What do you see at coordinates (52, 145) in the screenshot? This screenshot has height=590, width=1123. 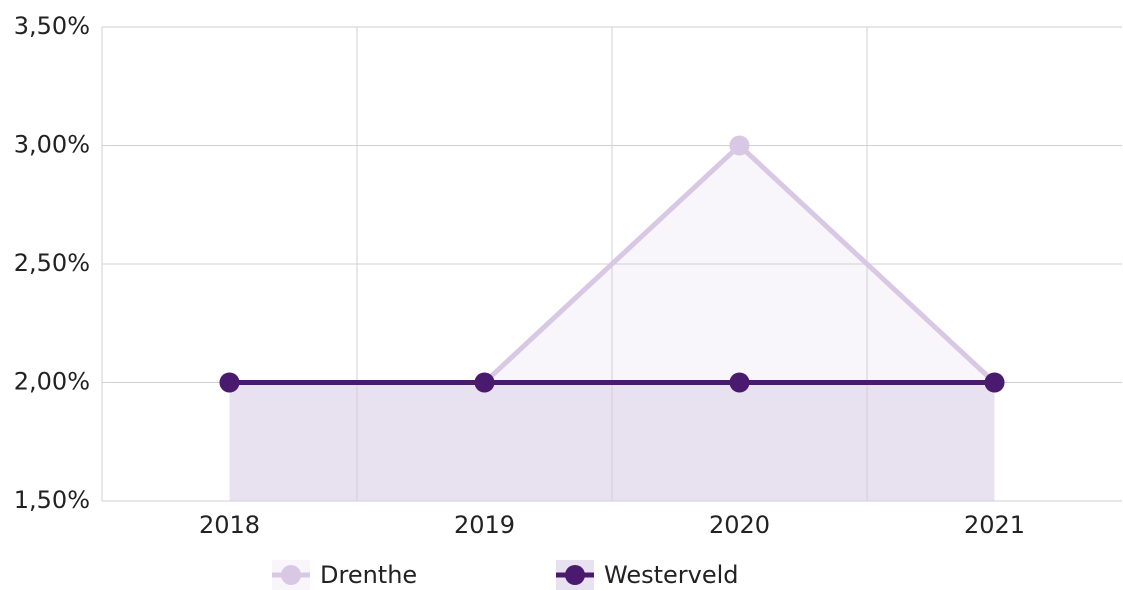 I see `y-tick-label: 3,00%` at bounding box center [52, 145].